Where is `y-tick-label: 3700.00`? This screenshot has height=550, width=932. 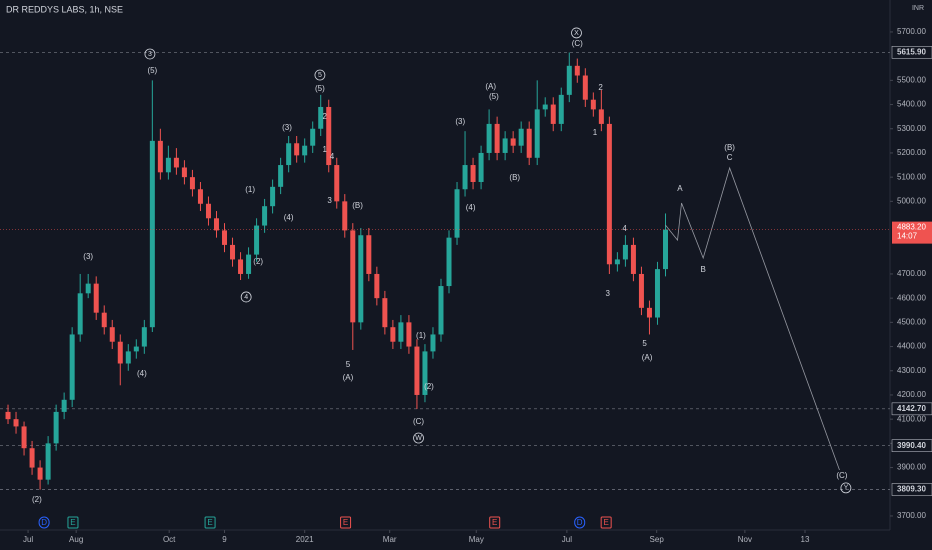 y-tick-label: 3700.00 is located at coordinates (911, 515).